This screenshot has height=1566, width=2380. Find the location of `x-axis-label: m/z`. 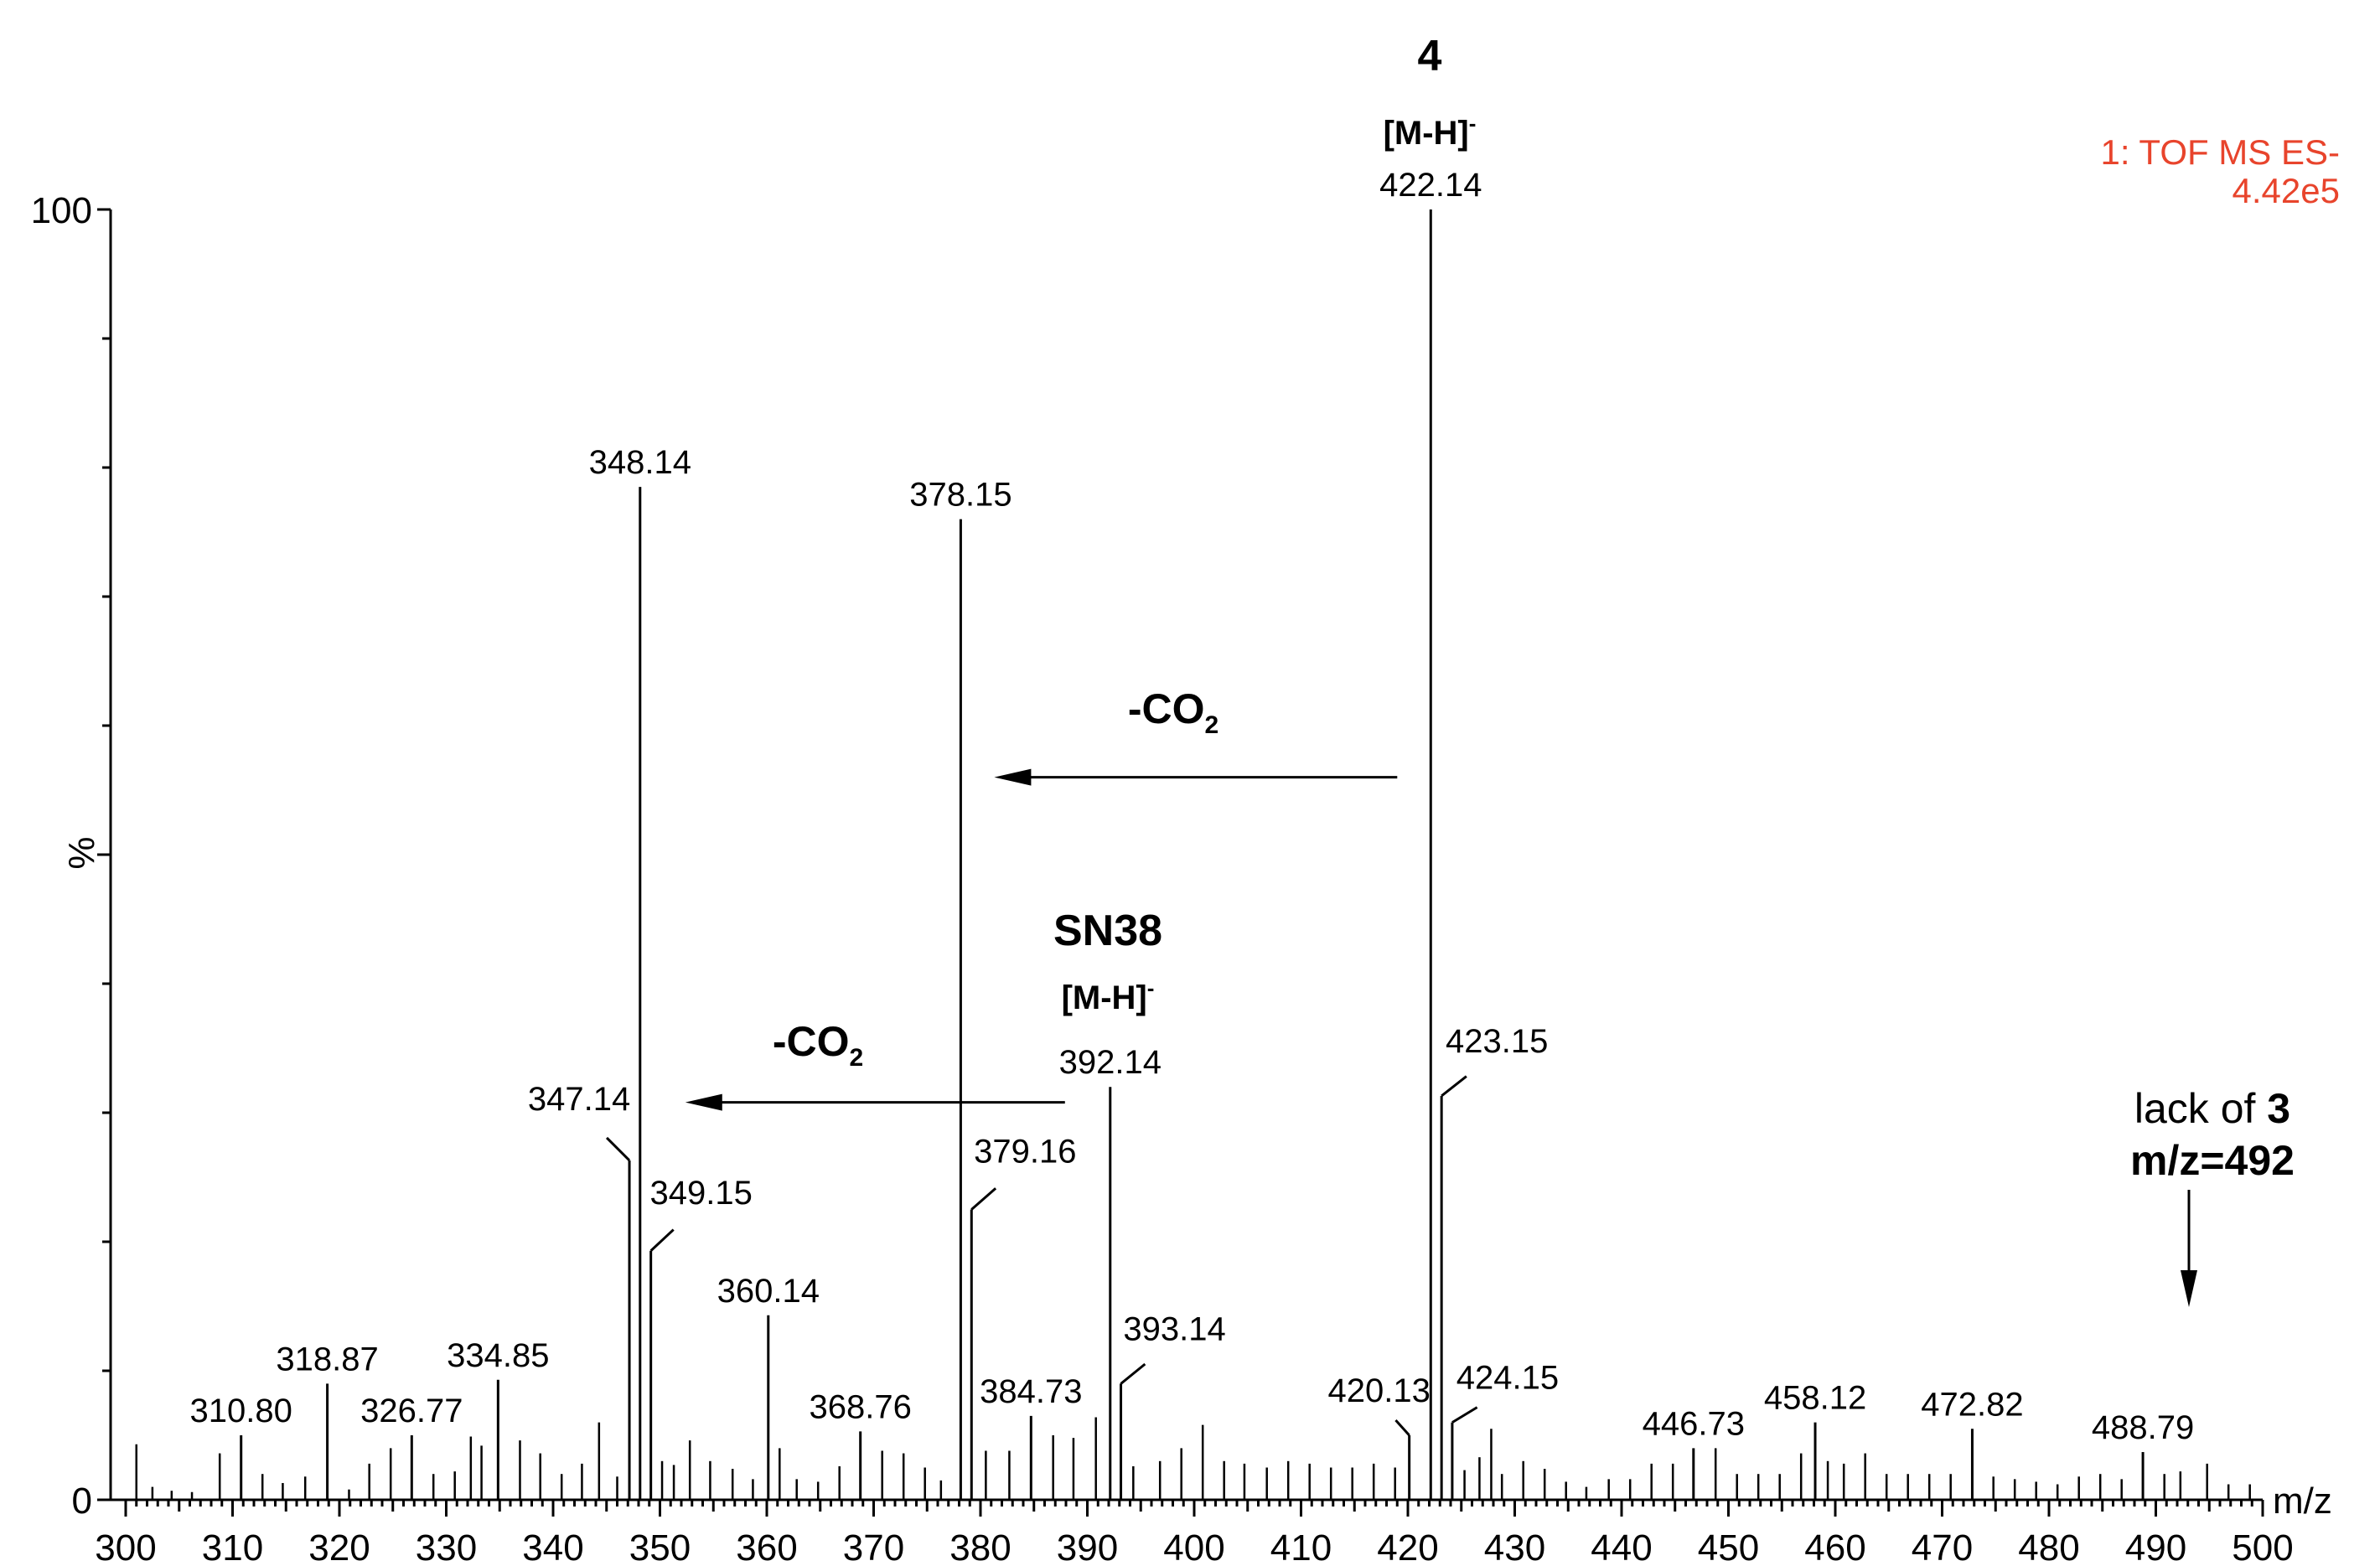

x-axis-label: m/z is located at coordinates (2302, 1501).